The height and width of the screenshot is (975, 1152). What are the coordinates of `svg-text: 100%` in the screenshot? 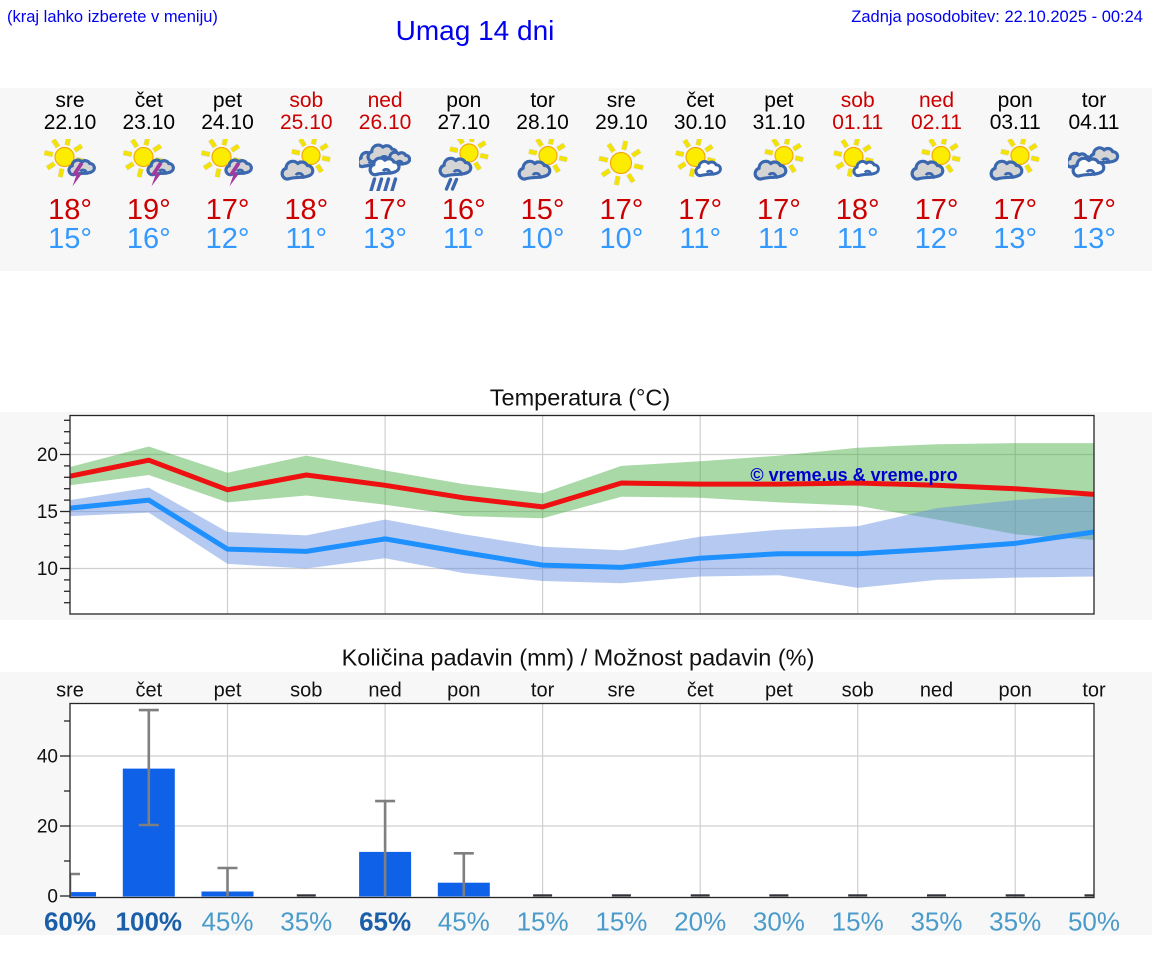 It's located at (149, 922).